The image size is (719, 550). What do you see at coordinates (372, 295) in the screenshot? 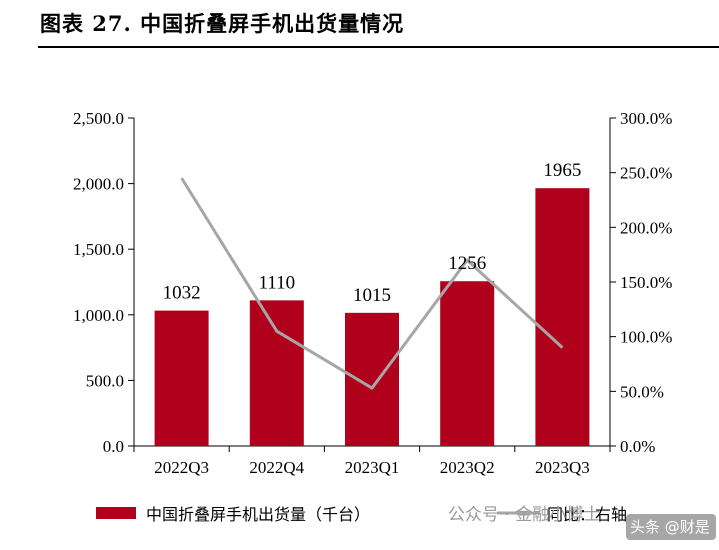
I see `bar-data-label: 1015` at bounding box center [372, 295].